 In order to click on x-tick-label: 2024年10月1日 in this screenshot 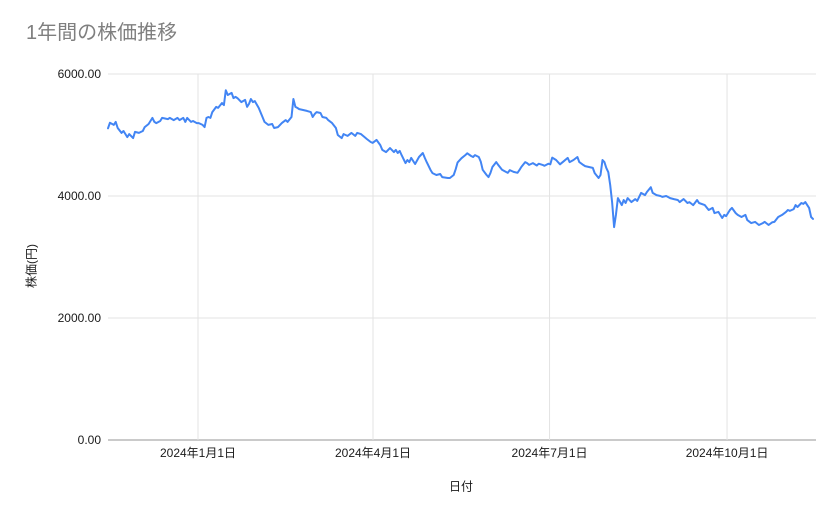, I will do `click(727, 453)`.